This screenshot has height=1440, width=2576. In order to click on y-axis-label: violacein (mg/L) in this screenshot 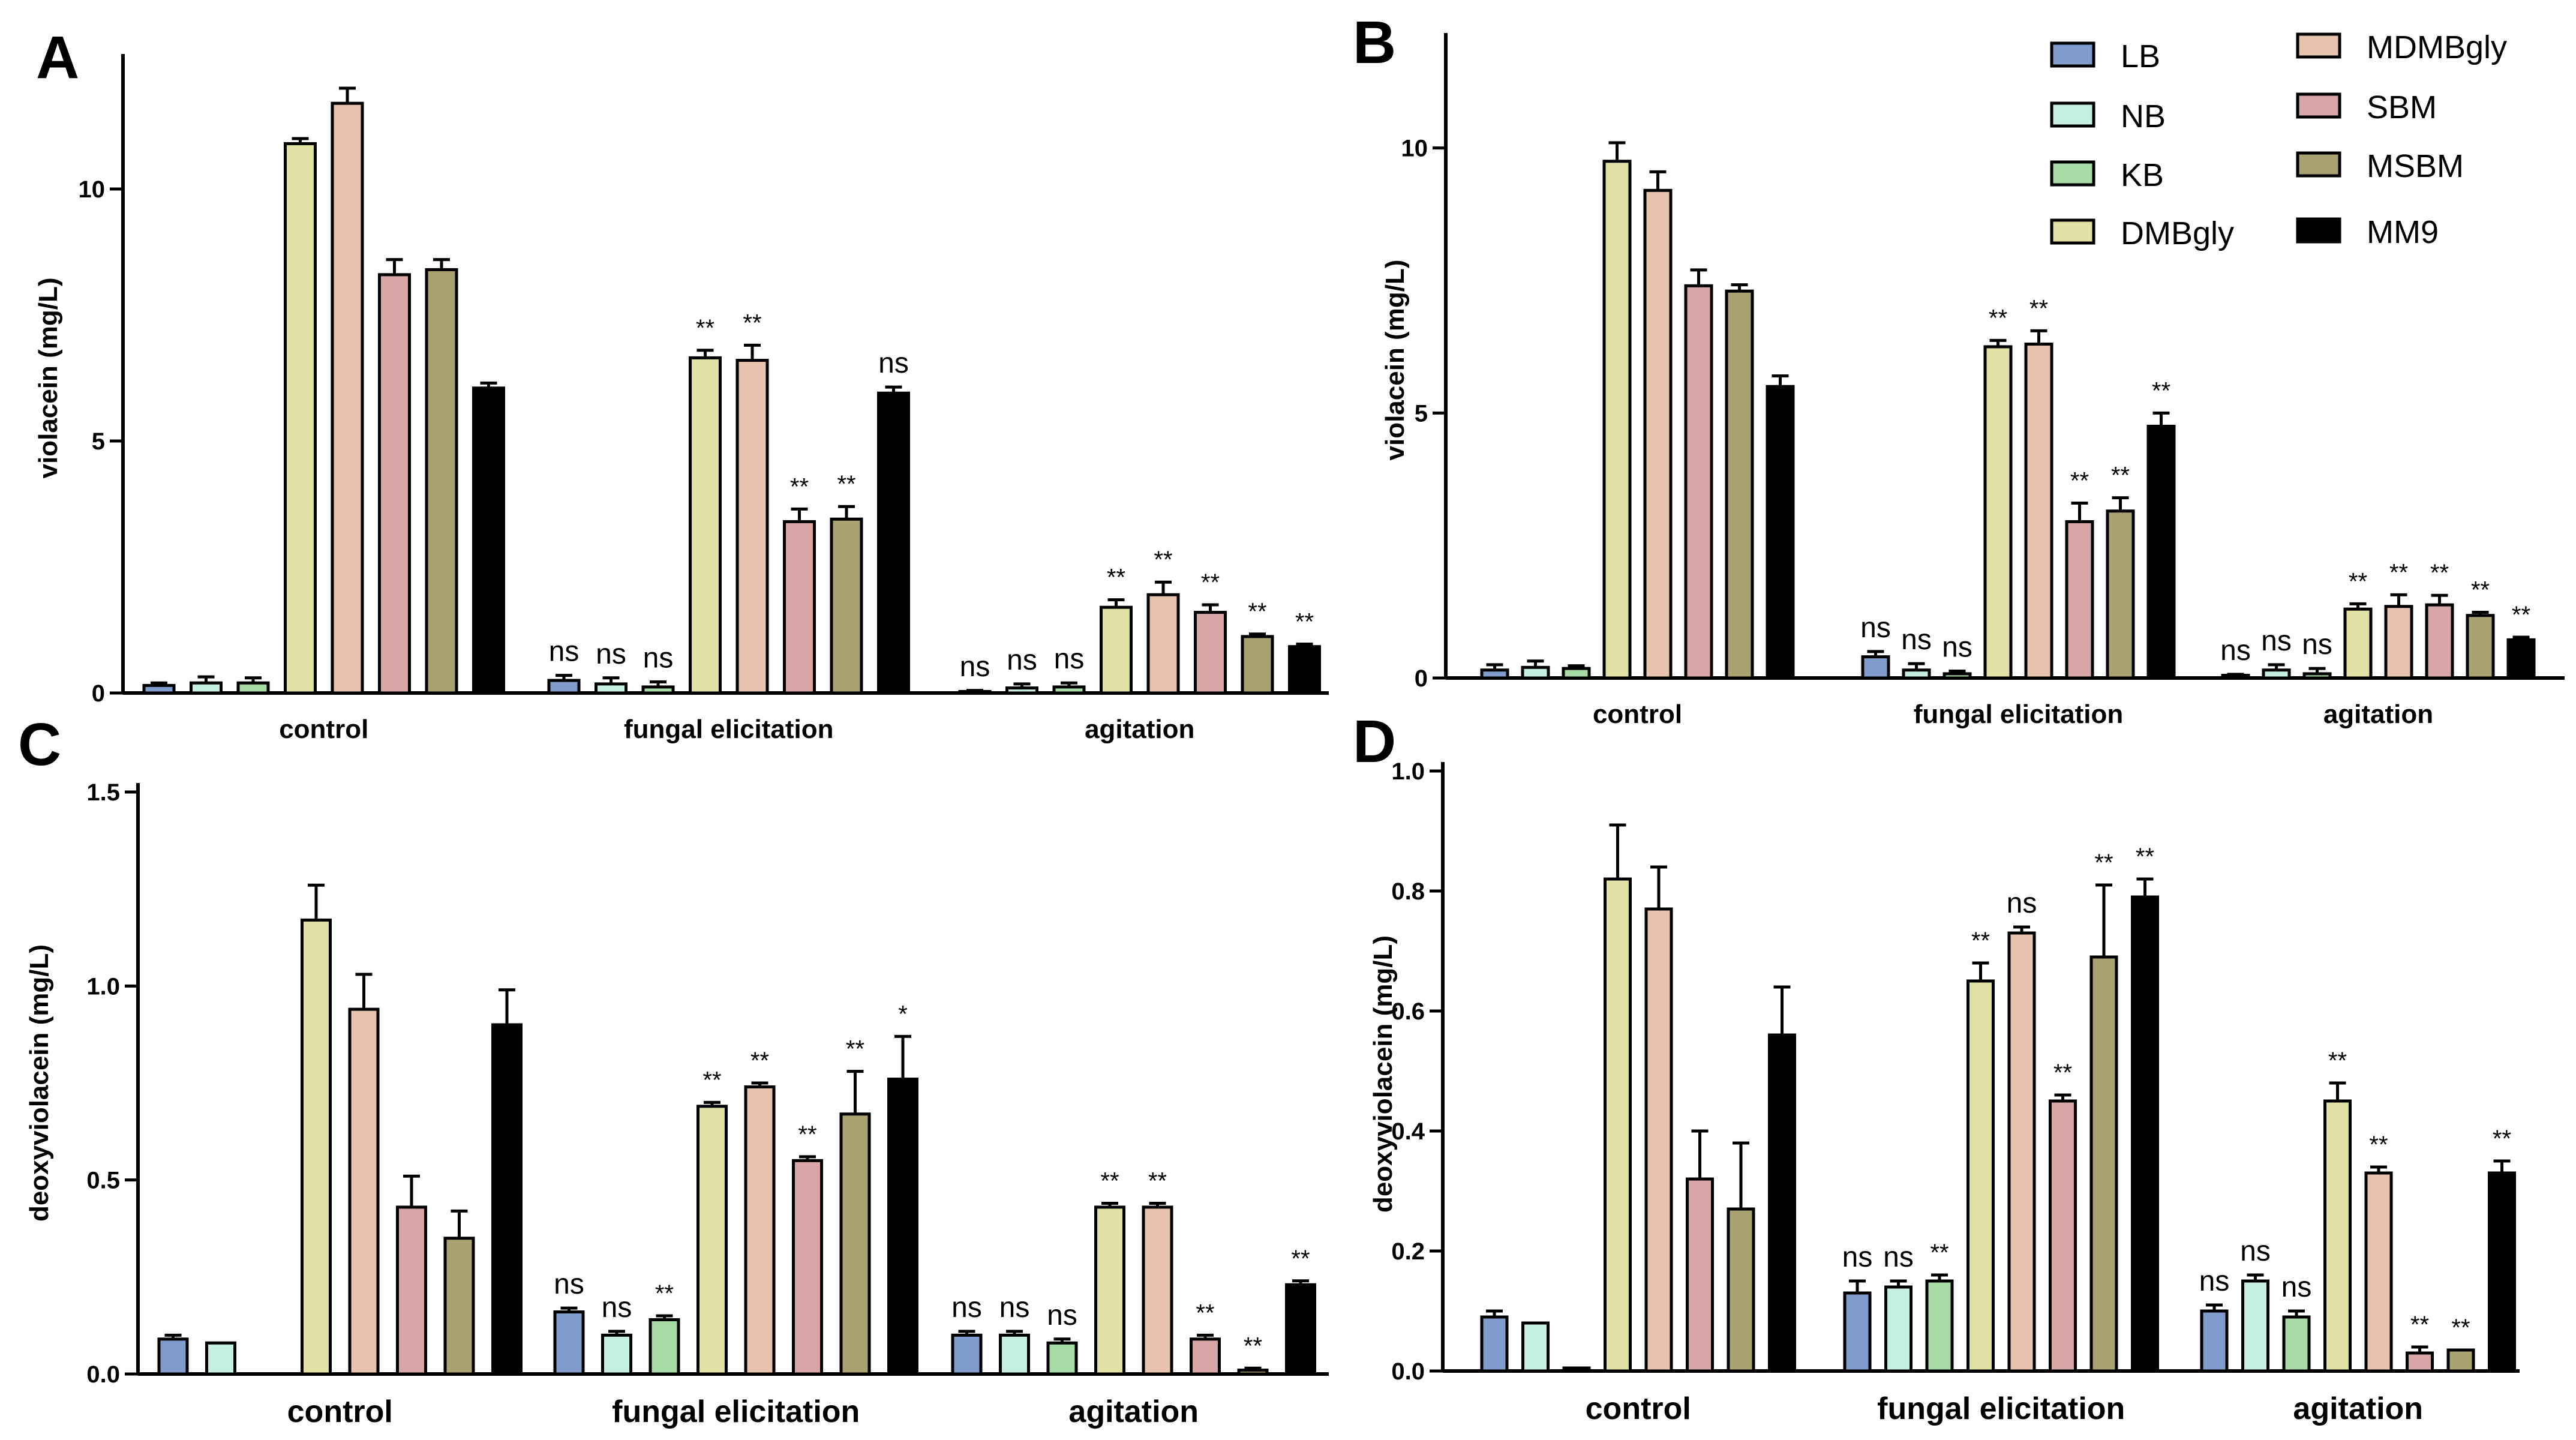, I will do `click(48, 378)`.